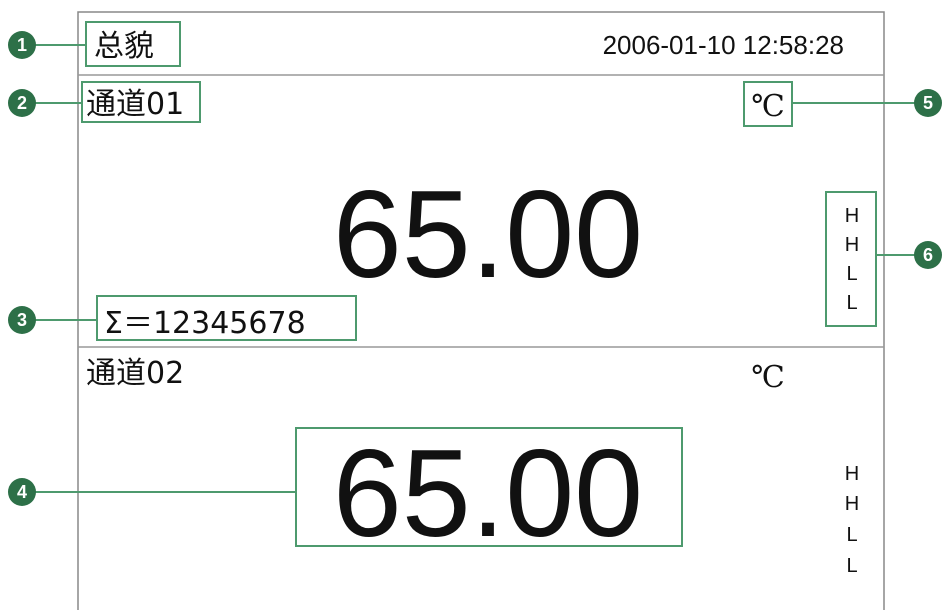  I want to click on callout-number: 4, so click(22, 492).